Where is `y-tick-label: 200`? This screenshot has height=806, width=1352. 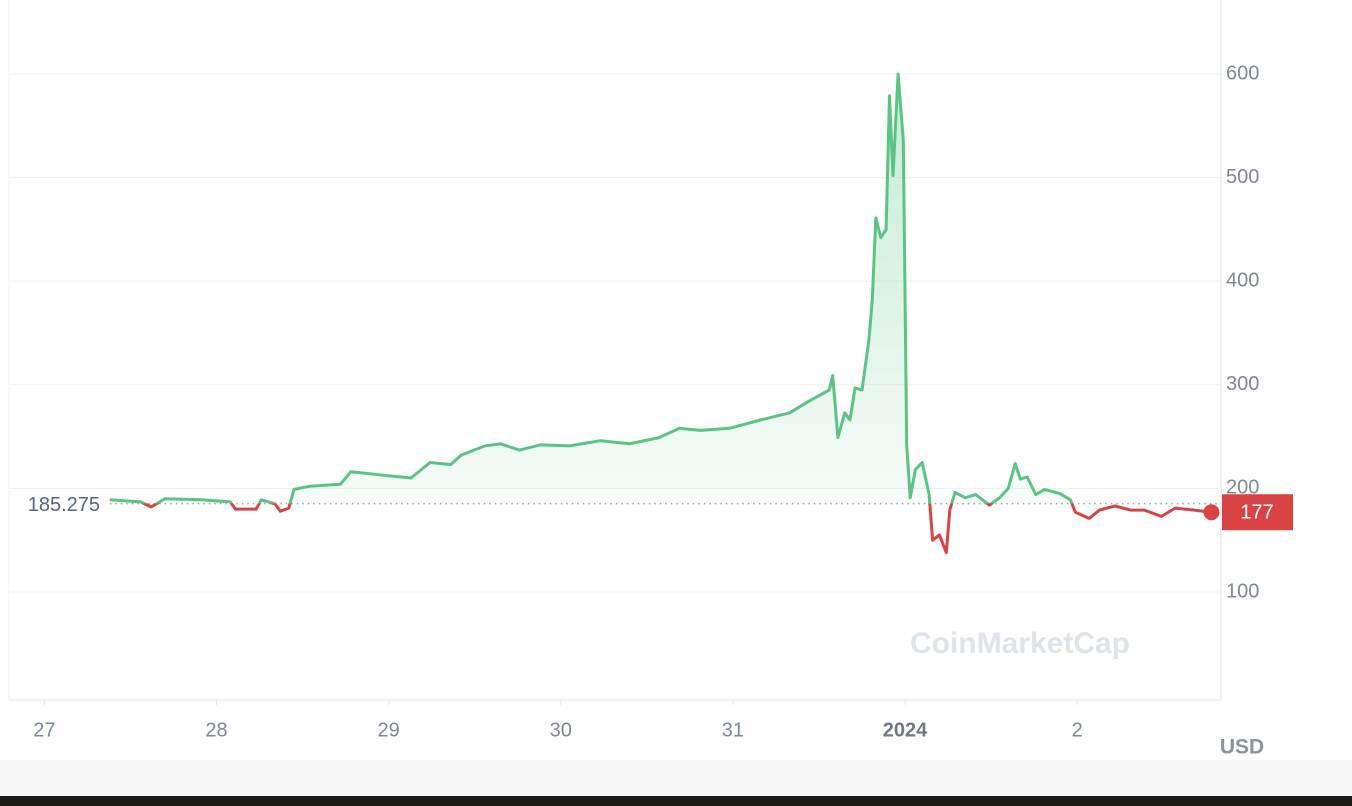
y-tick-label: 200 is located at coordinates (1242, 488).